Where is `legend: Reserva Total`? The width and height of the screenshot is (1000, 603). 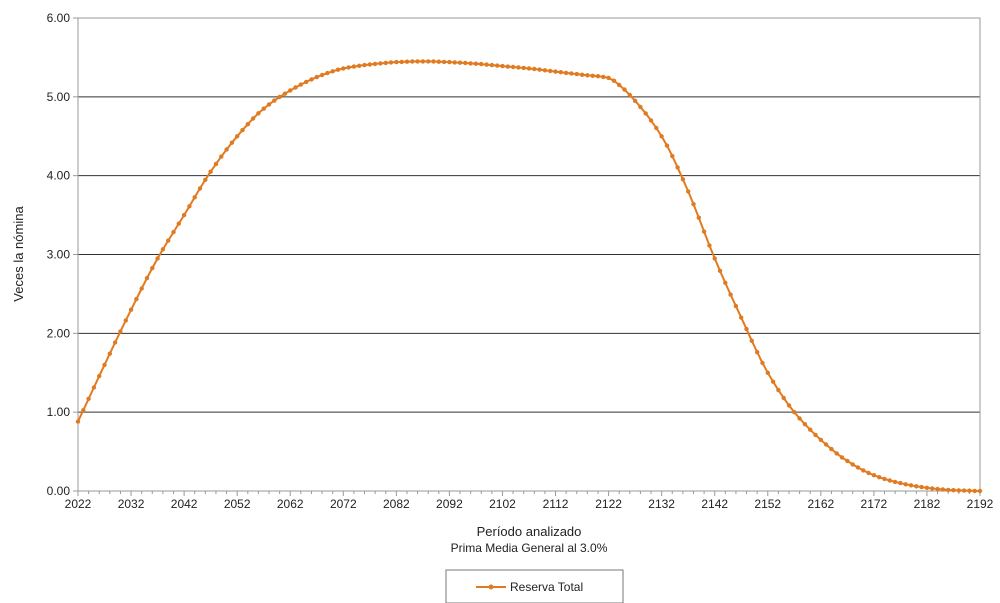 legend: Reserva Total is located at coordinates (534, 586).